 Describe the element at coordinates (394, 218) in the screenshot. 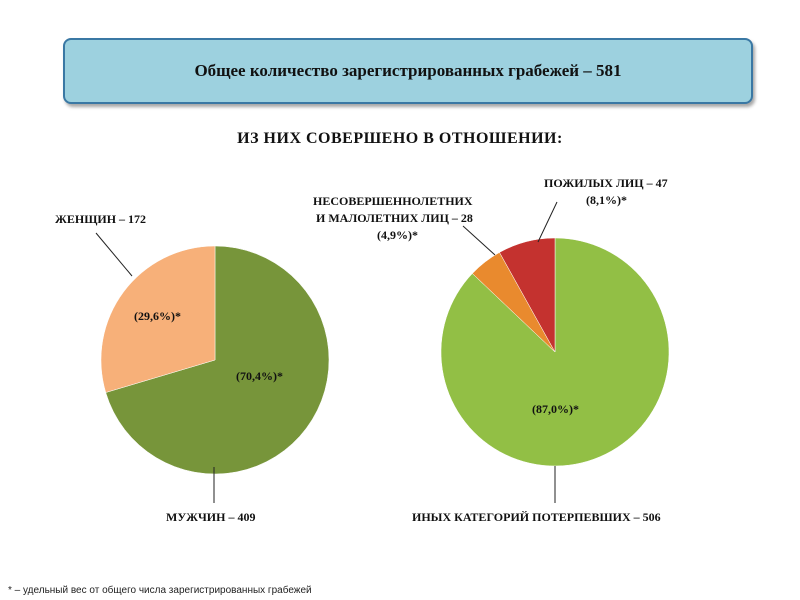

I see `slice-label-minors-line2: И МАЛОЛЕТНИХ ЛИЦ – 28` at that location.